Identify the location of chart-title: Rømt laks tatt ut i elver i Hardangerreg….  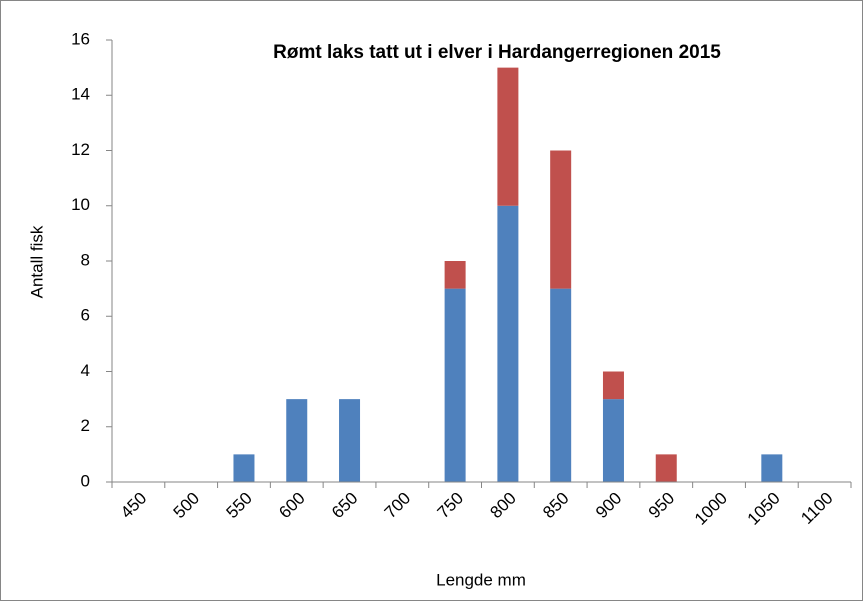
(497, 52).